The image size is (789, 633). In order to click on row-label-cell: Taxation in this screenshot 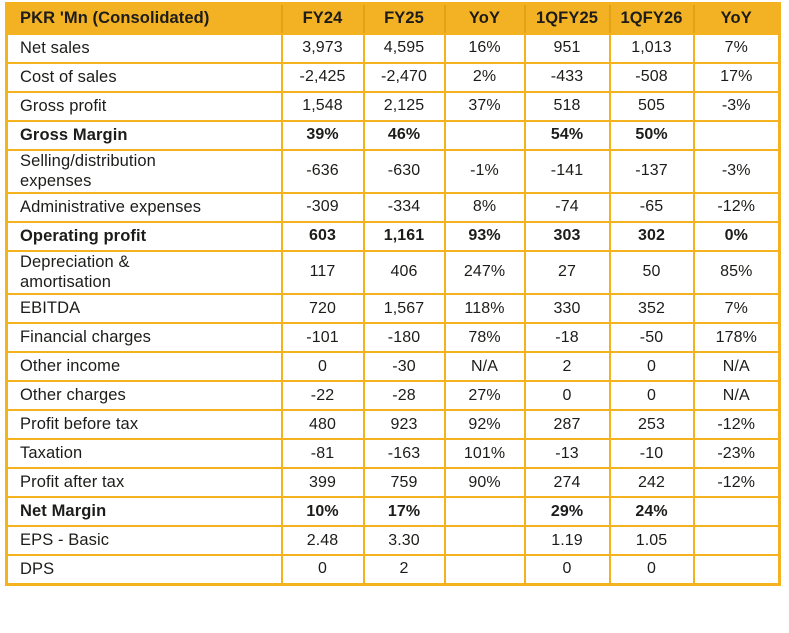, I will do `click(144, 453)`.